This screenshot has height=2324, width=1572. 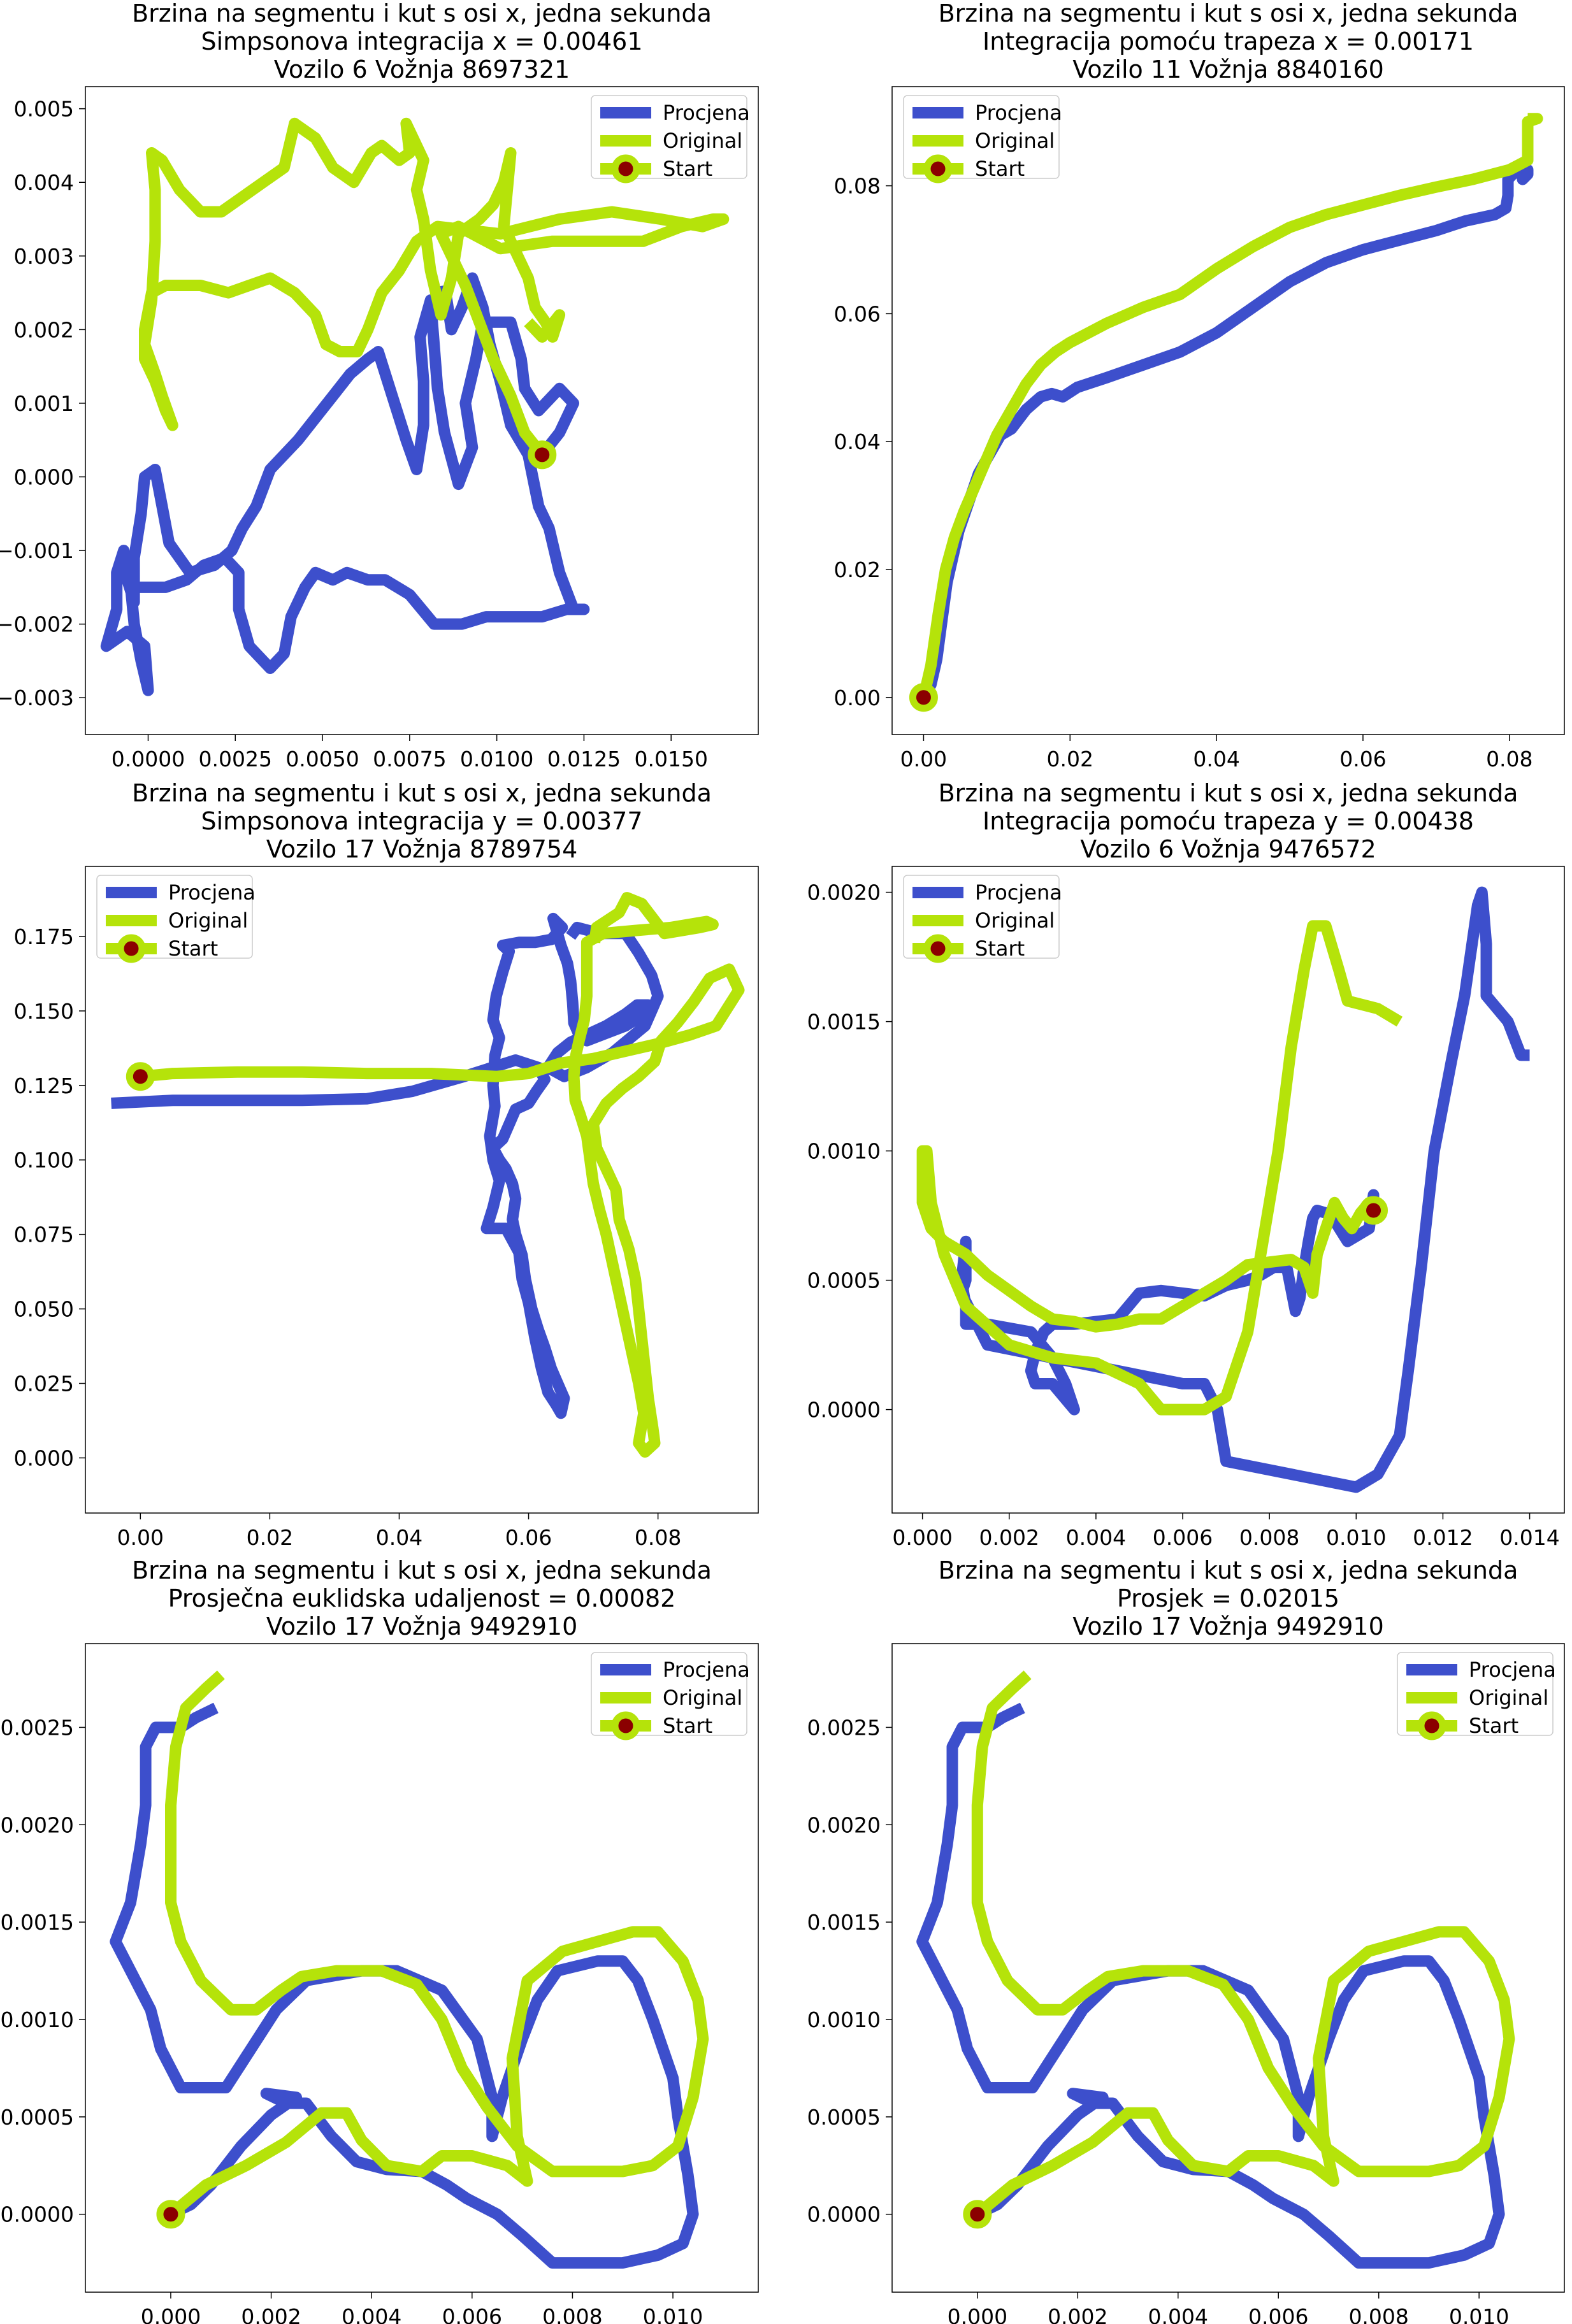 What do you see at coordinates (844, 2019) in the screenshot?
I see `y-tick-label: 0.0010` at bounding box center [844, 2019].